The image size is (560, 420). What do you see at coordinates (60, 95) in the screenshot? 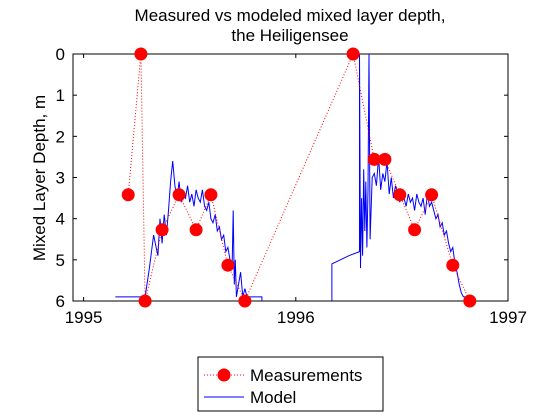
I see `y-tick-label: 1` at bounding box center [60, 95].